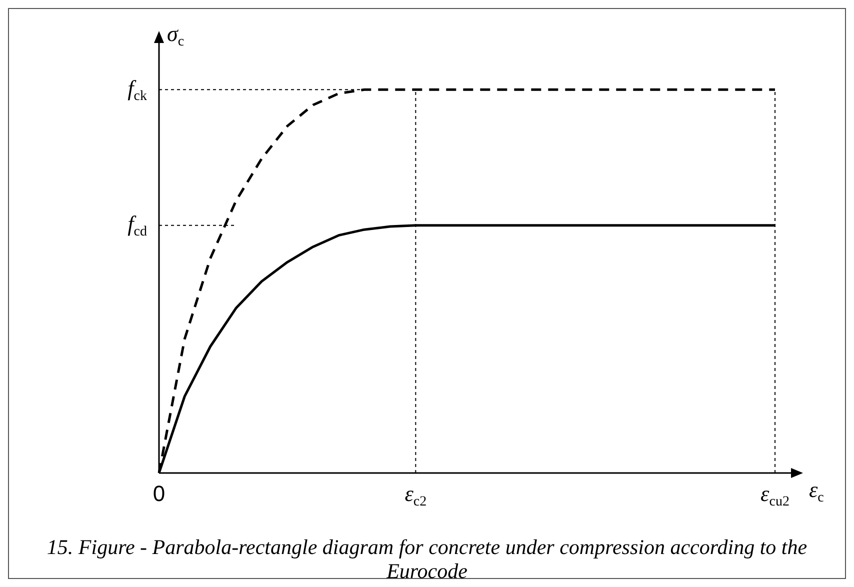 This screenshot has height=587, width=854. What do you see at coordinates (159, 493) in the screenshot?
I see `x-tick-label: 0` at bounding box center [159, 493].